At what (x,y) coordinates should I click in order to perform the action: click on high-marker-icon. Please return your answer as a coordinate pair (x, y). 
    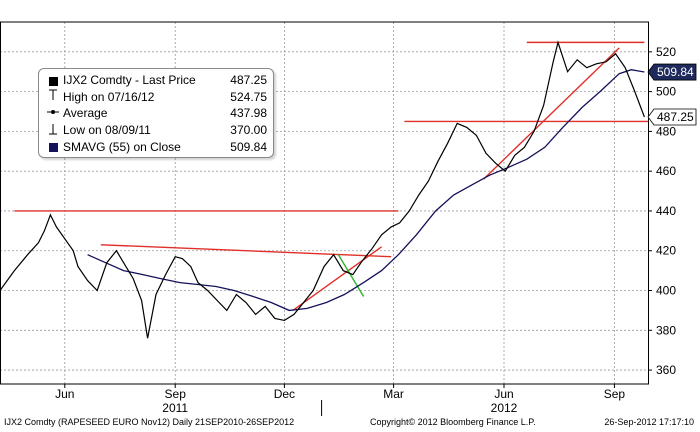
    Looking at the image, I should click on (53, 96).